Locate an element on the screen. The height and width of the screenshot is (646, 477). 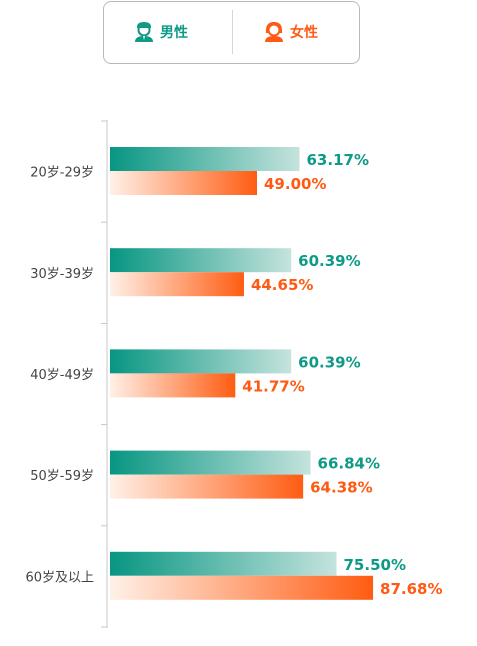
value-label: 41.77% is located at coordinates (273, 386).